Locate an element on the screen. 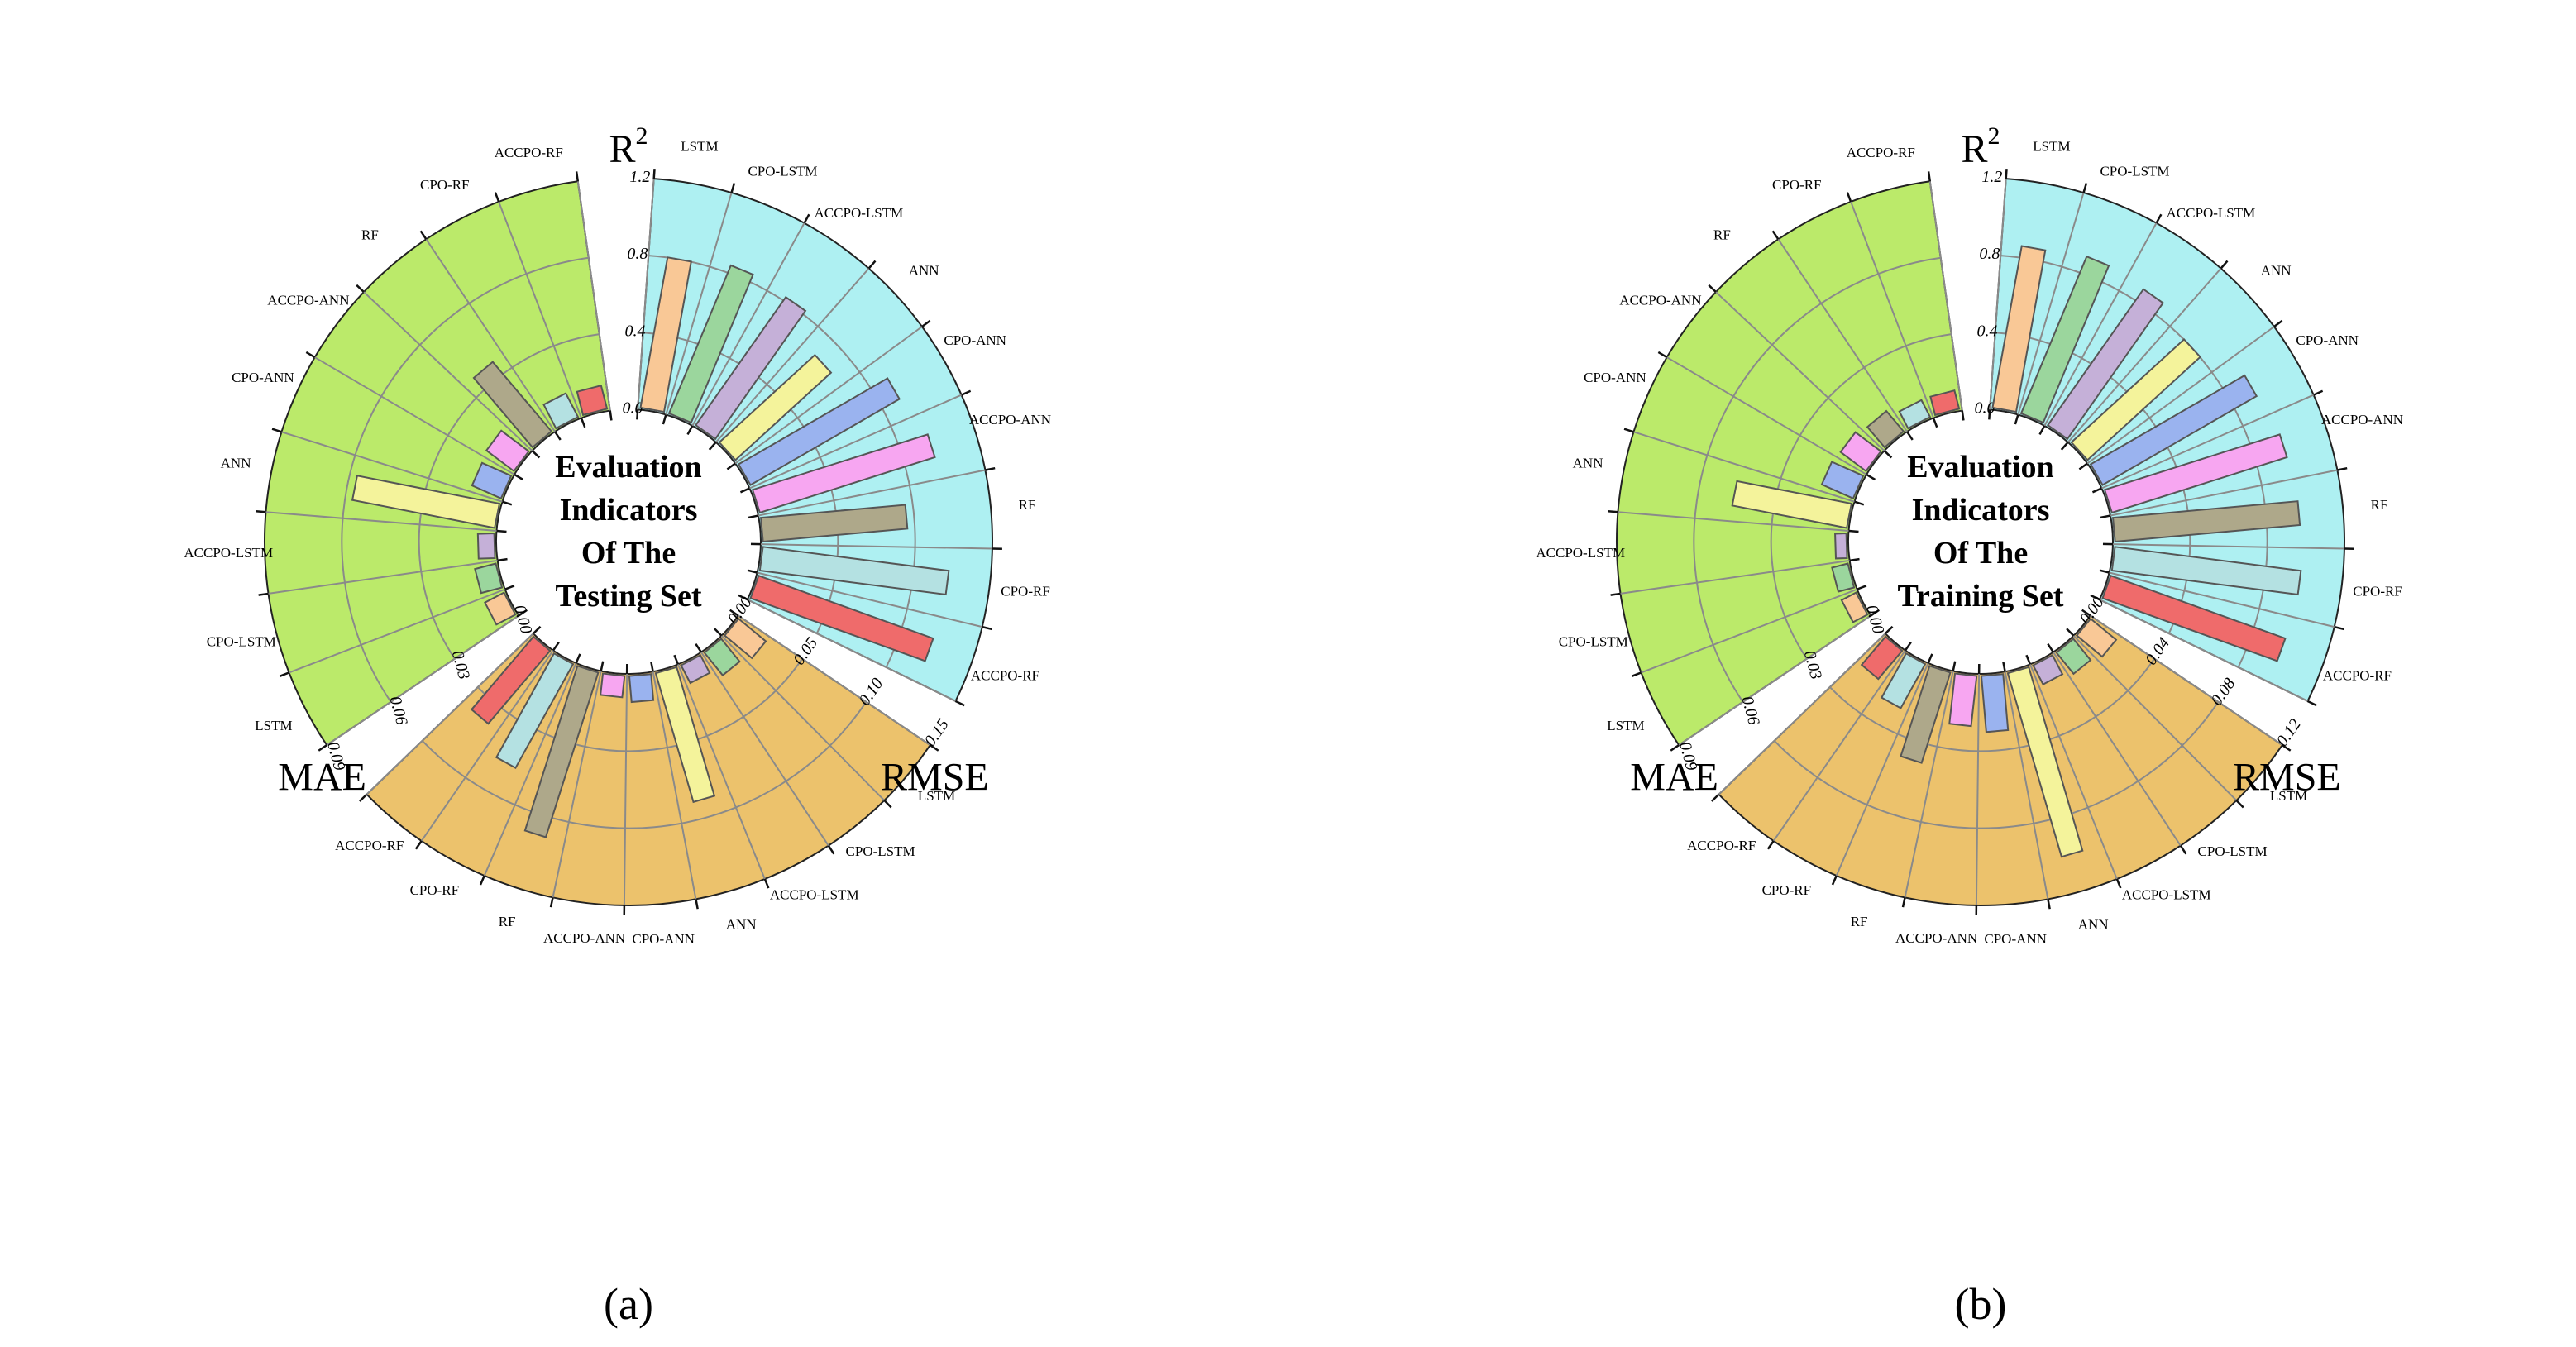 This screenshot has width=2576, height=1347. center-label-line: Training Set is located at coordinates (1981, 596).